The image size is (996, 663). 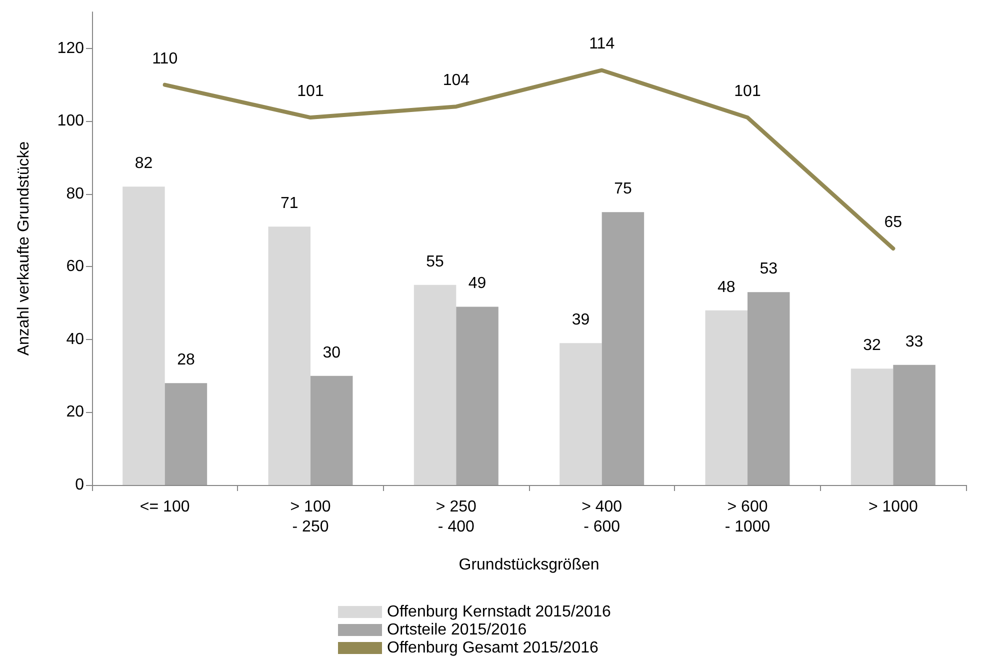 I want to click on data-label: 48, so click(x=726, y=287).